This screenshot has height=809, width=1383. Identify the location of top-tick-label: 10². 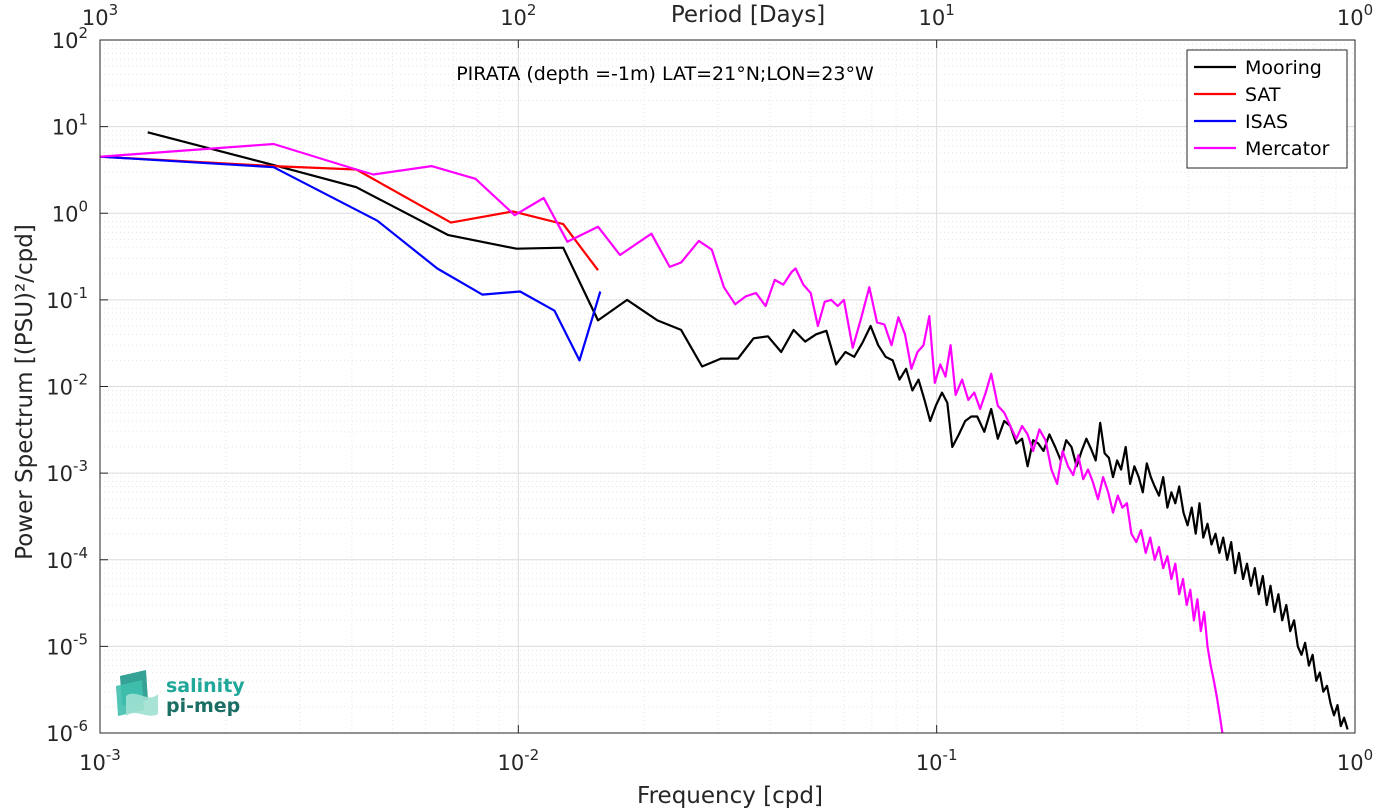
(518, 15).